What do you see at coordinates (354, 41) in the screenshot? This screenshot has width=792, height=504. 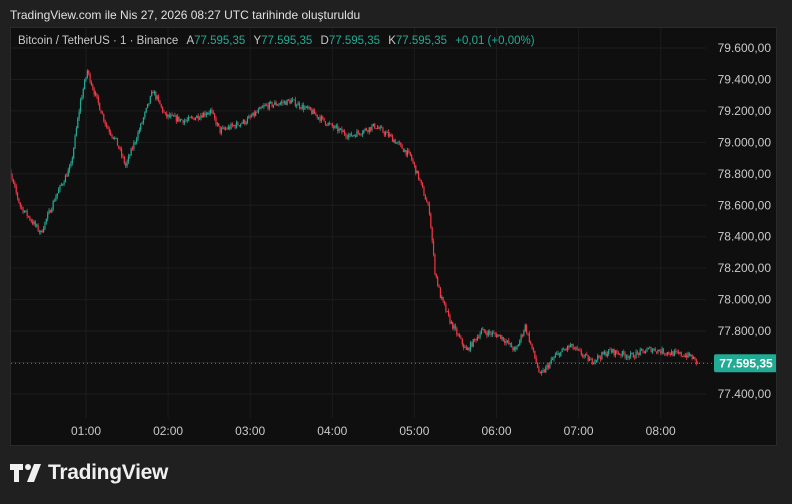 I see `low-value: 77.595,35` at bounding box center [354, 41].